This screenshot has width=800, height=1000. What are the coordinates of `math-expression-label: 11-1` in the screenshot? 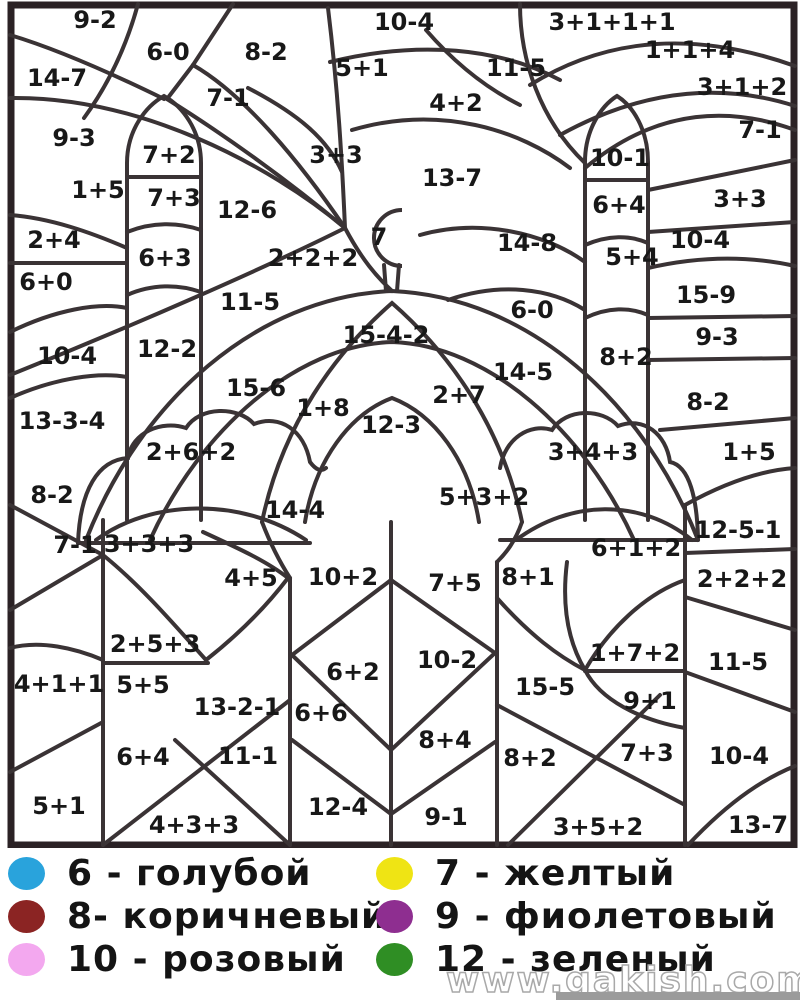 It's located at (248, 756).